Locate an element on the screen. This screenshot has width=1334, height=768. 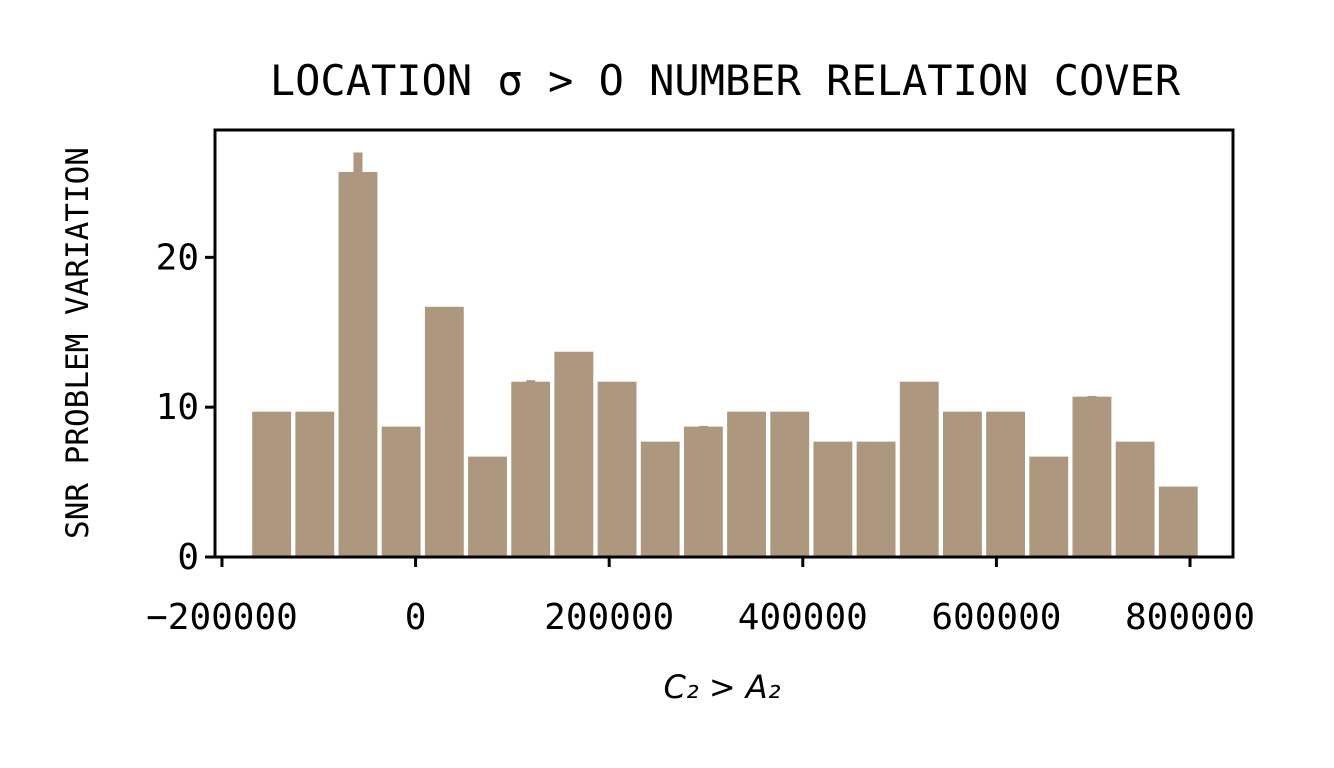
x-tick-label: 0 is located at coordinates (416, 617).